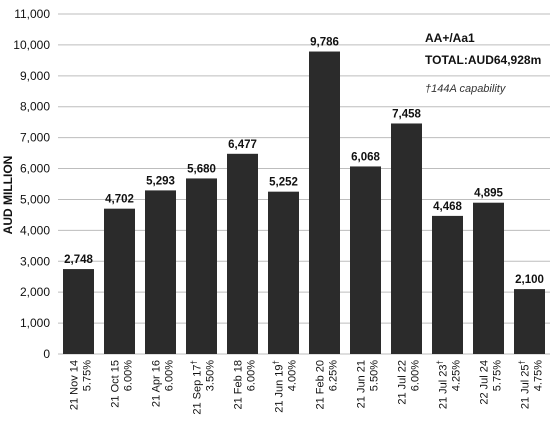 This screenshot has height=432, width=550. I want to click on x-tick-coupon: 6.25%, so click(334, 375).